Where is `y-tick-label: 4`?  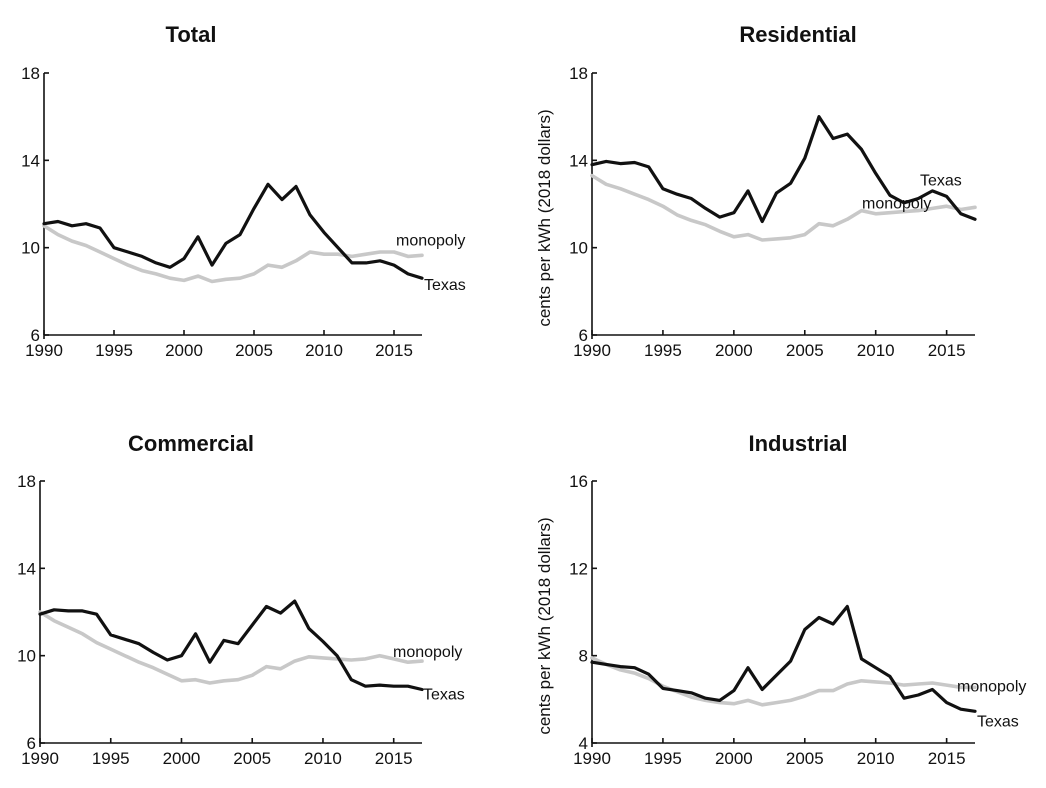
y-tick-label: 4 is located at coordinates (583, 743).